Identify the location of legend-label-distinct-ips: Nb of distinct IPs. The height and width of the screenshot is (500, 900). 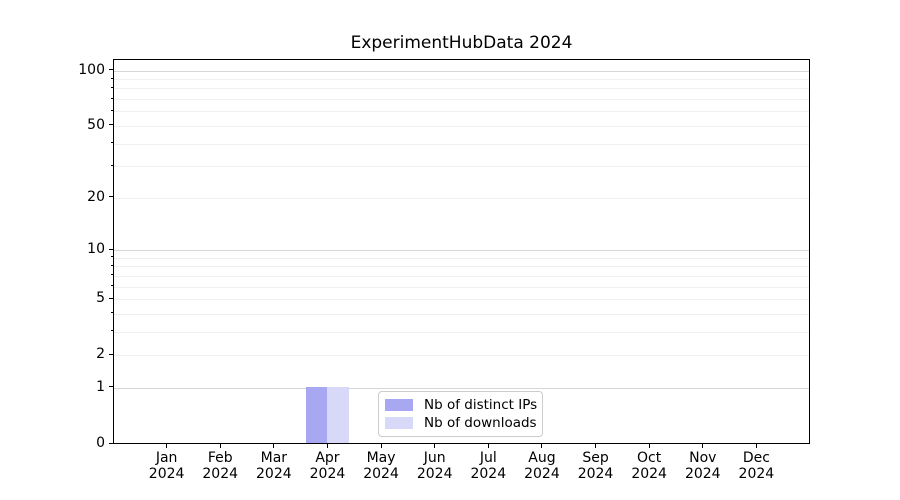
(481, 405).